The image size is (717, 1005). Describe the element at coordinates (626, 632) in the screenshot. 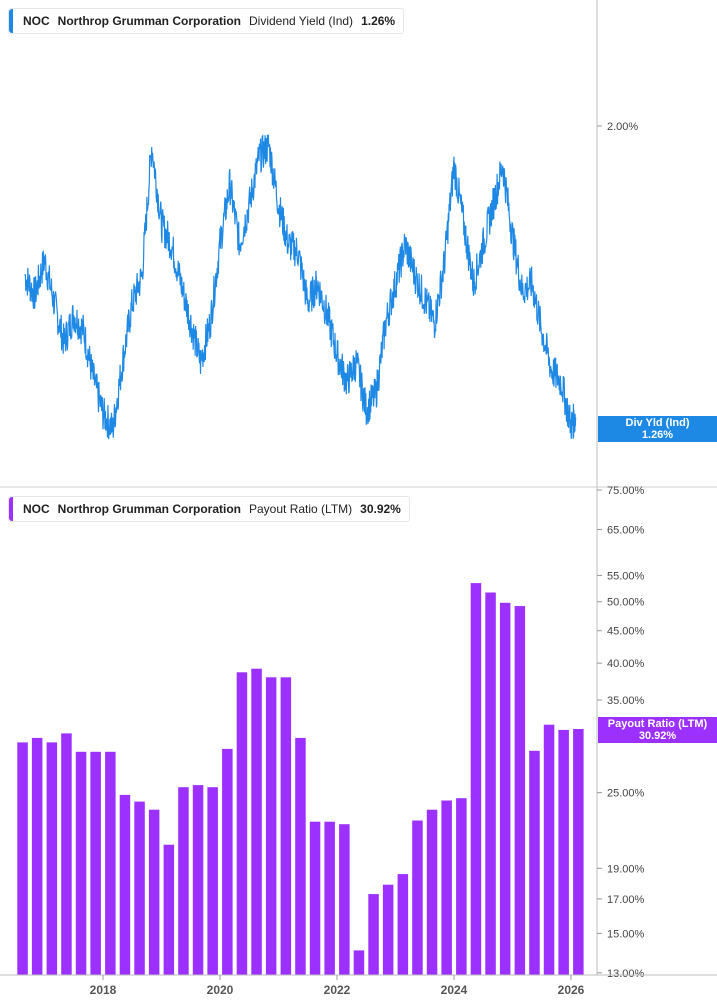

I see `y-tick-label: 45.00%` at that location.